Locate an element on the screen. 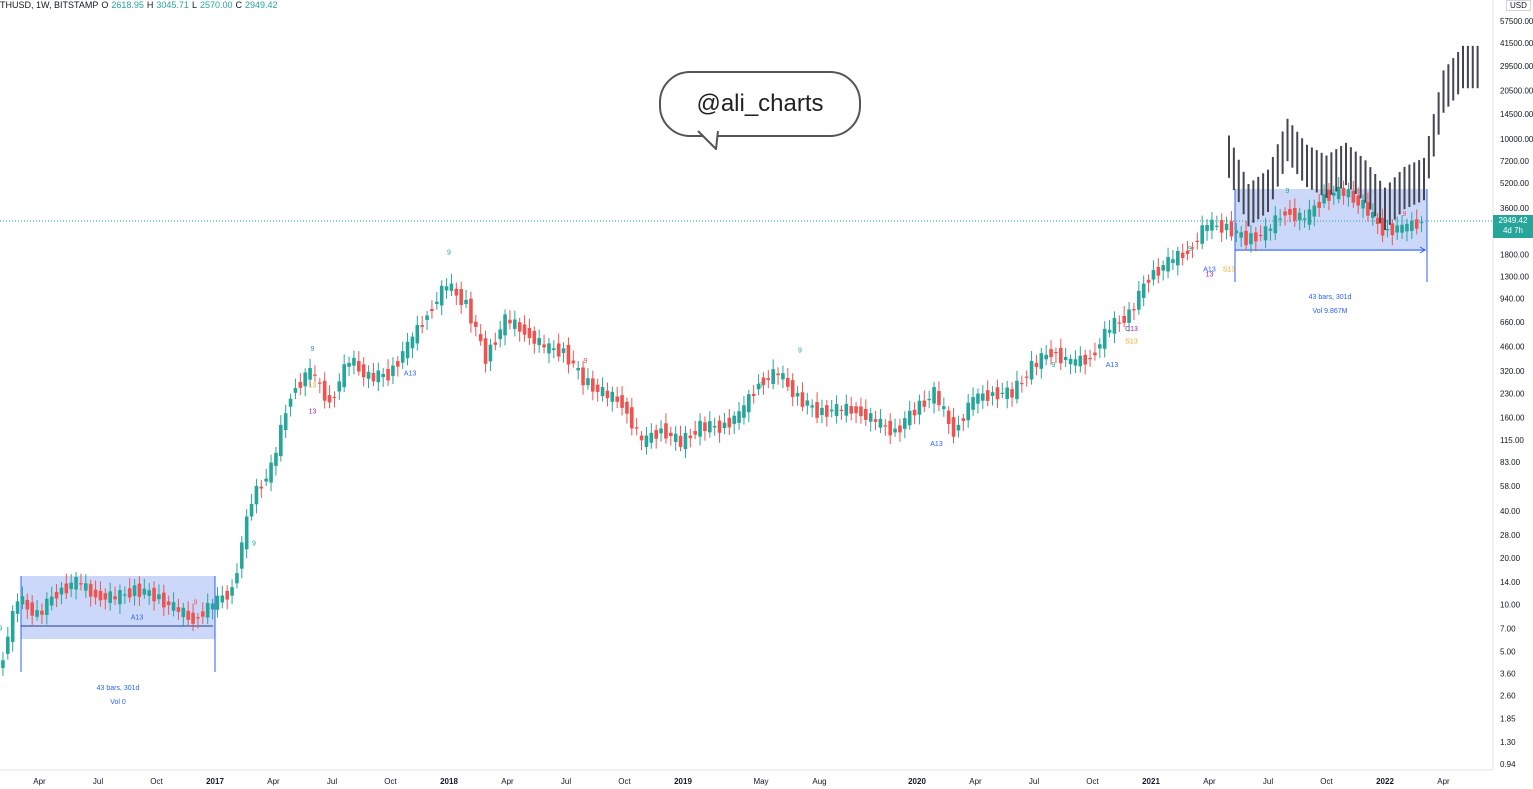  price-tick-label: 57500.00 is located at coordinates (1516, 21).